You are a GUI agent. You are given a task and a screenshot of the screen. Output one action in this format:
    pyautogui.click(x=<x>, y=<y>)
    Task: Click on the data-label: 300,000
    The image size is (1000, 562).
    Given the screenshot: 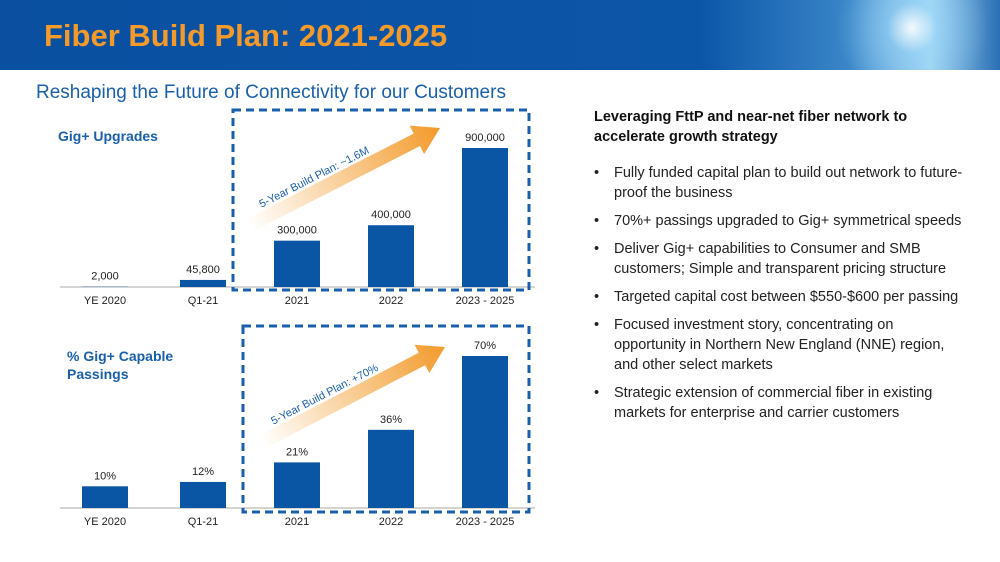 What is the action you would take?
    pyautogui.click(x=297, y=231)
    